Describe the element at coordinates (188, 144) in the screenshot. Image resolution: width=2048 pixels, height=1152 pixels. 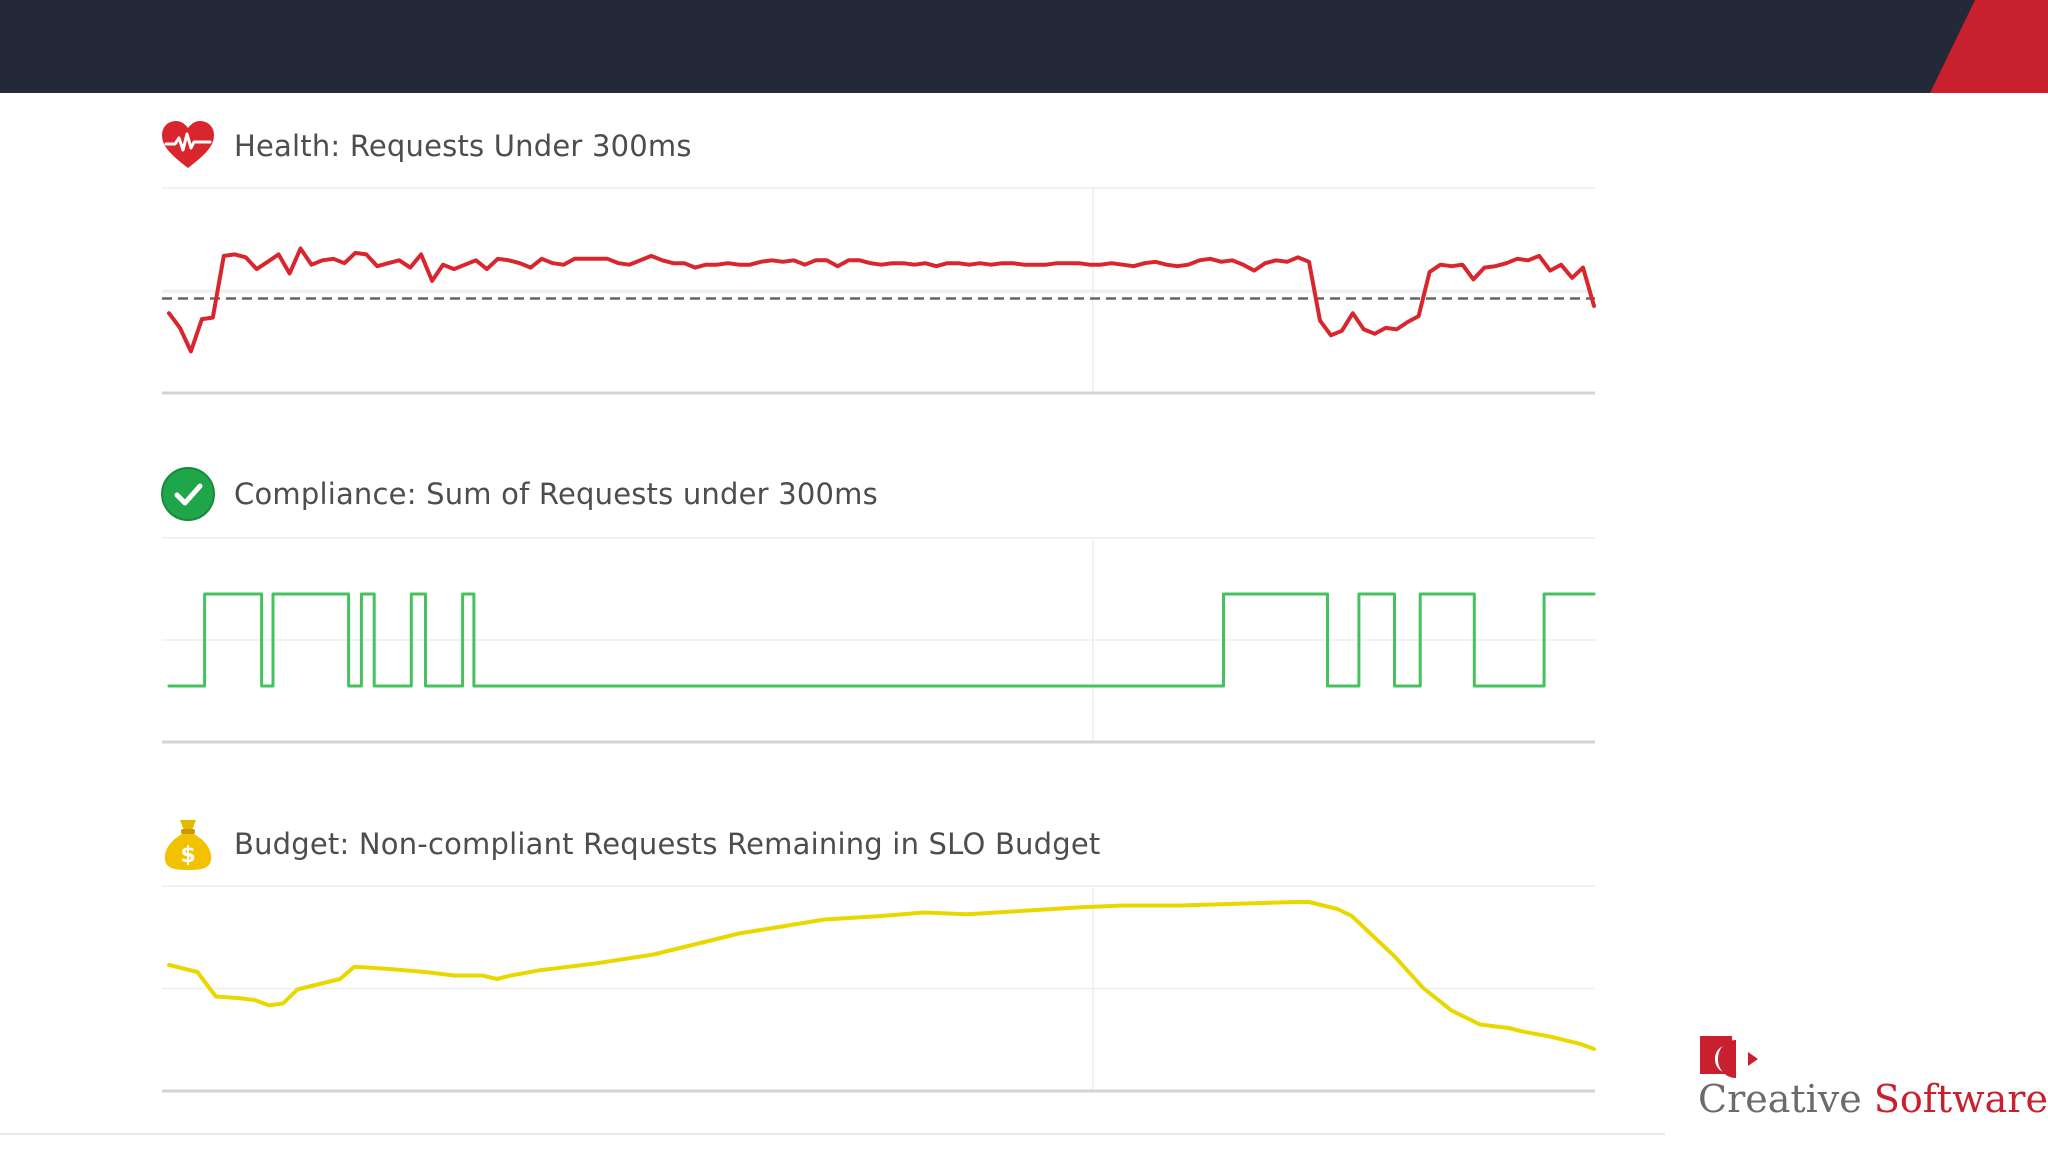
I see `heartbeat-icon` at that location.